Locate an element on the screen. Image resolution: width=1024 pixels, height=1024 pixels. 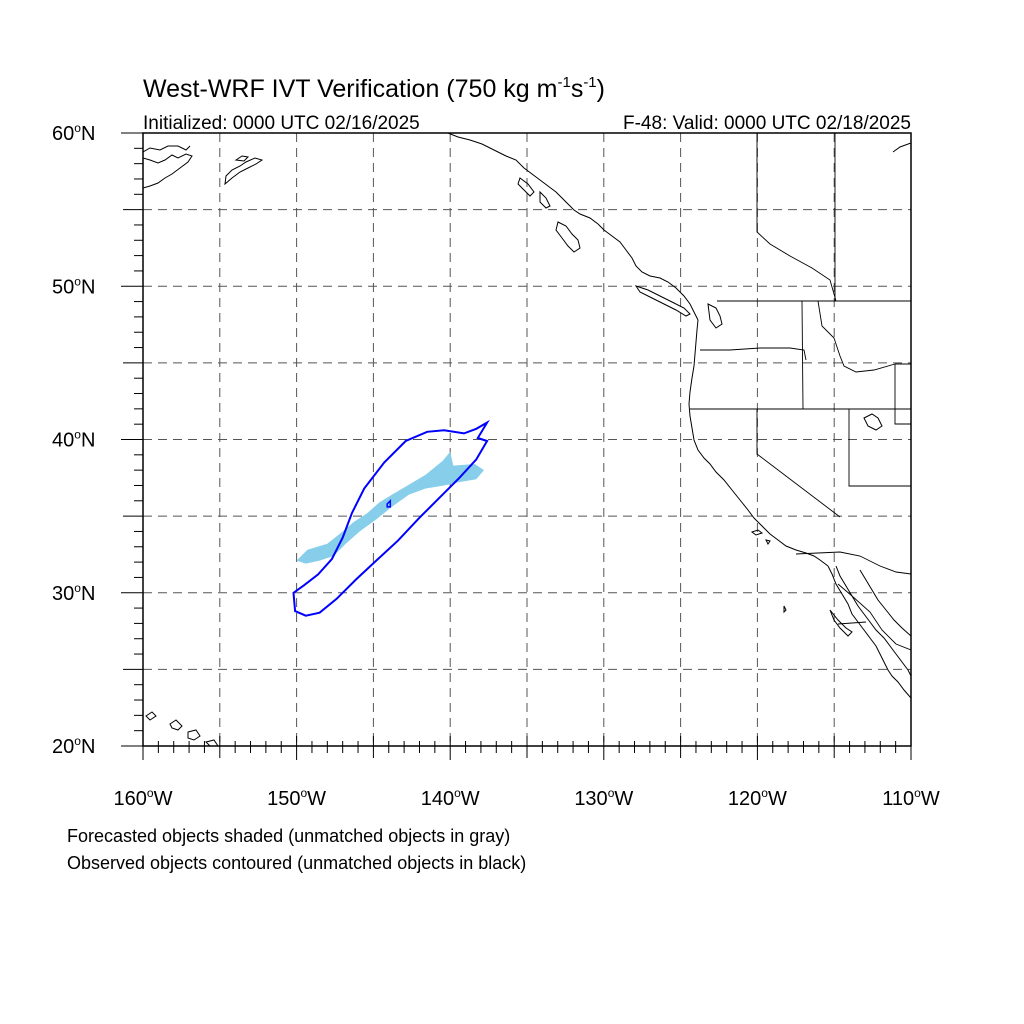
title-superscript-1: -1 is located at coordinates (563, 82).